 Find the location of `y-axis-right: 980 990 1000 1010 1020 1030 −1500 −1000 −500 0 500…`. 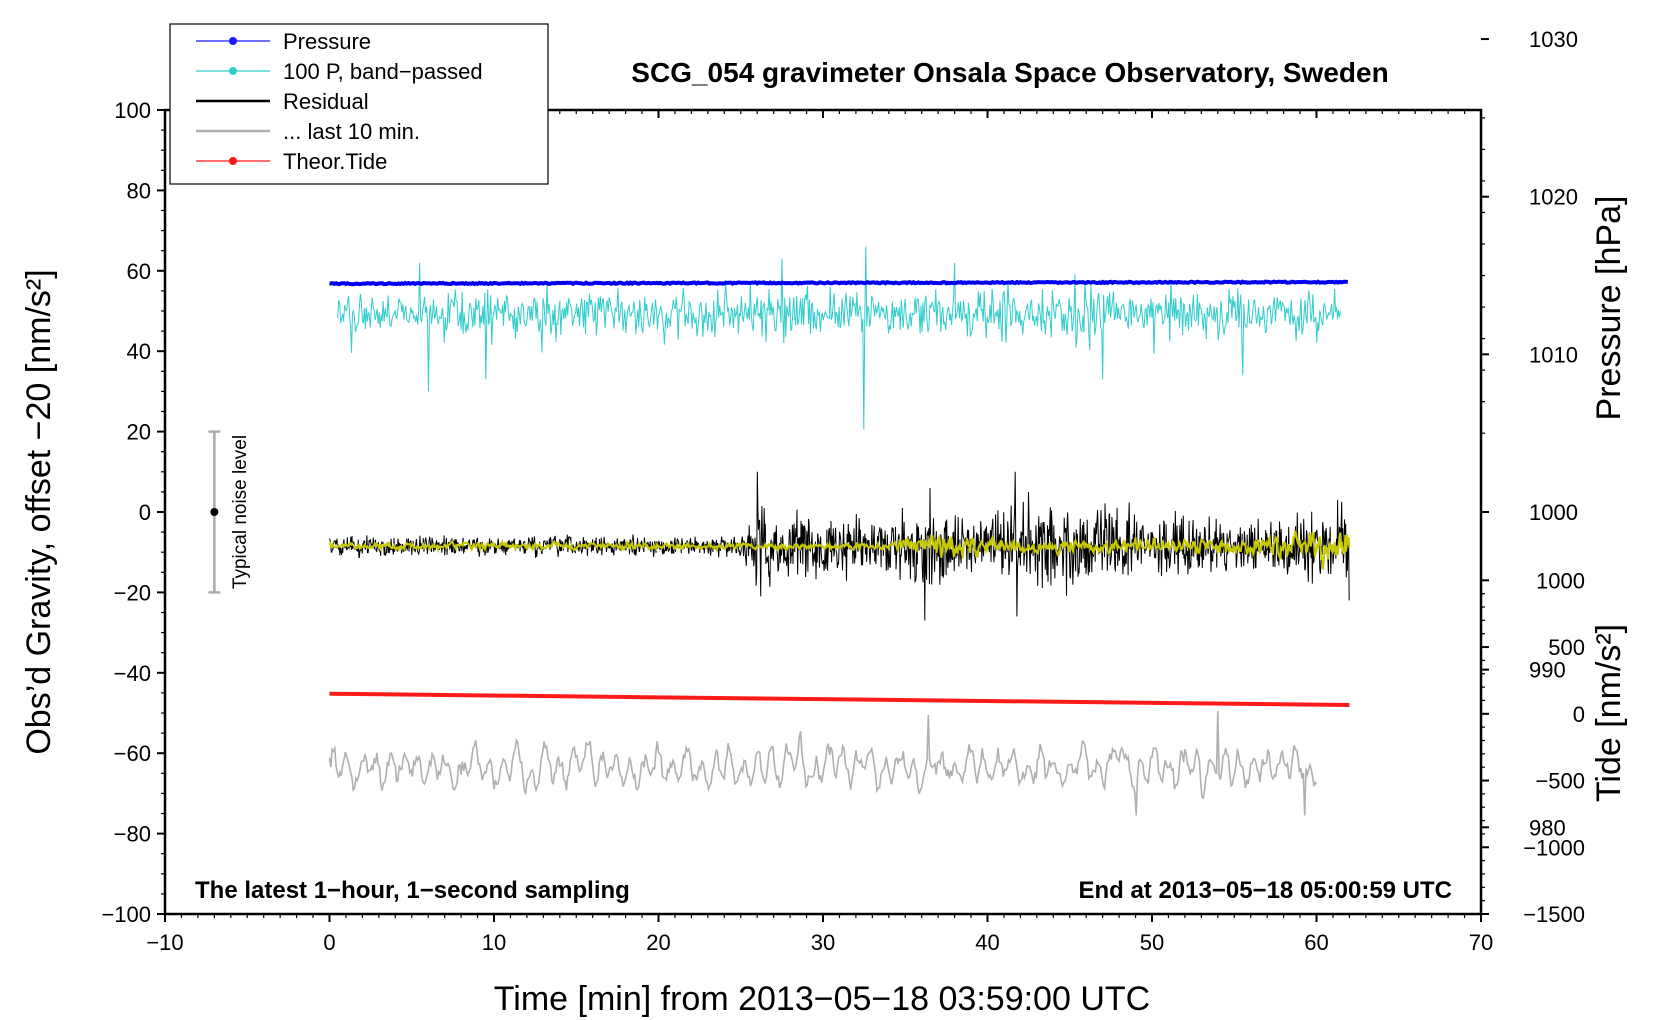

y-axis-right: 980 990 1000 1010 1020 1030 −1500 −1000 −500 0 500… is located at coordinates (1533, 477).